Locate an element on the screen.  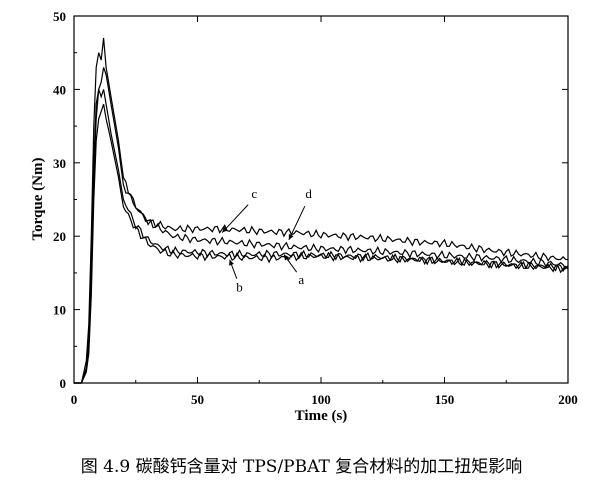
annotation-label-b: b is located at coordinates (239, 286).